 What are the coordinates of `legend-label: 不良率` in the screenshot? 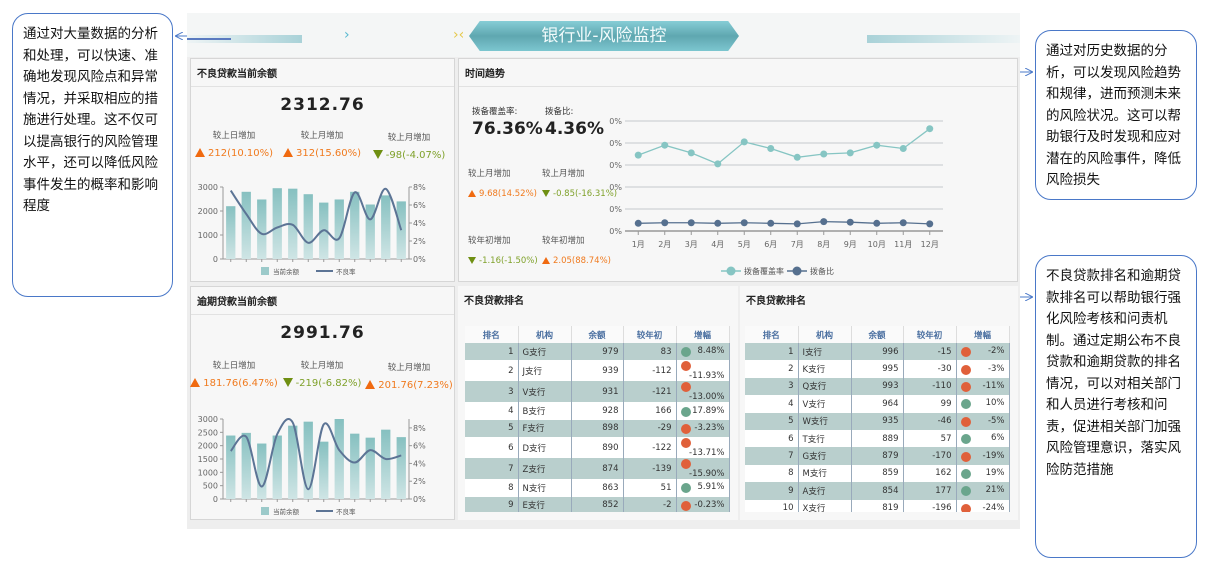 It's located at (346, 511).